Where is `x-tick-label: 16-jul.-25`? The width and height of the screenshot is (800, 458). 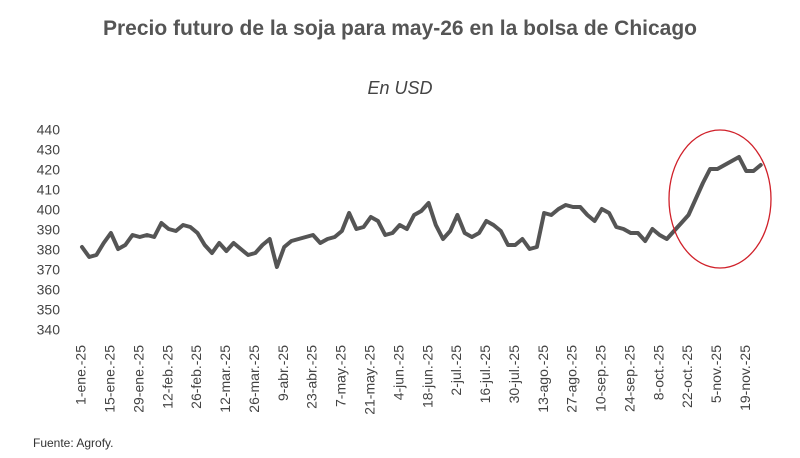
x-tick-label: 16-jul.-25 is located at coordinates (485, 374).